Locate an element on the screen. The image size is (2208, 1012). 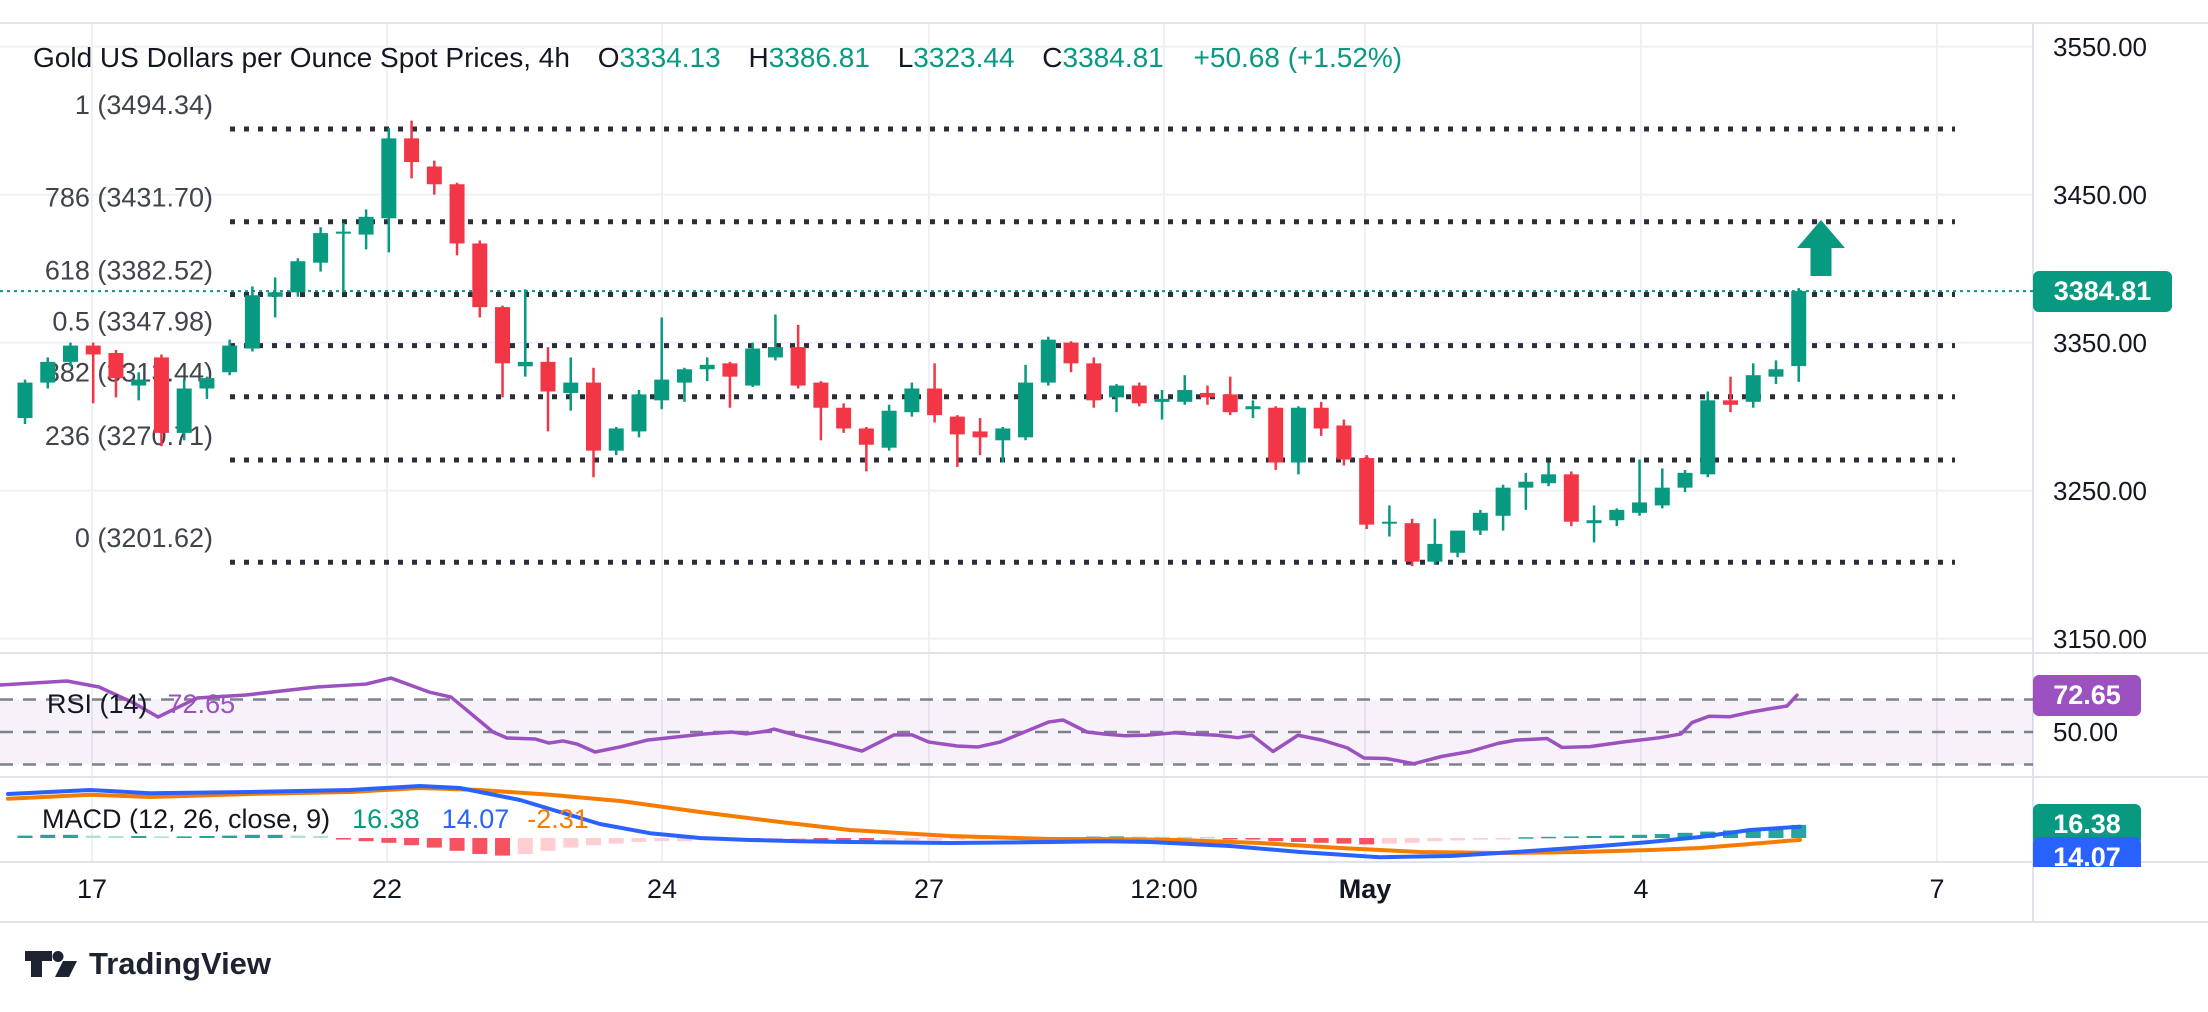
up-arrow-annotation is located at coordinates (1821, 248).